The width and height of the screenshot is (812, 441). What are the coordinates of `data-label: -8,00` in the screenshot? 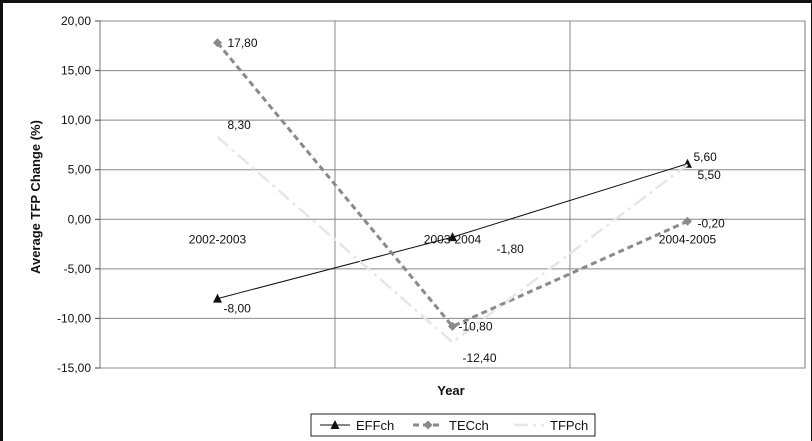 It's located at (238, 309).